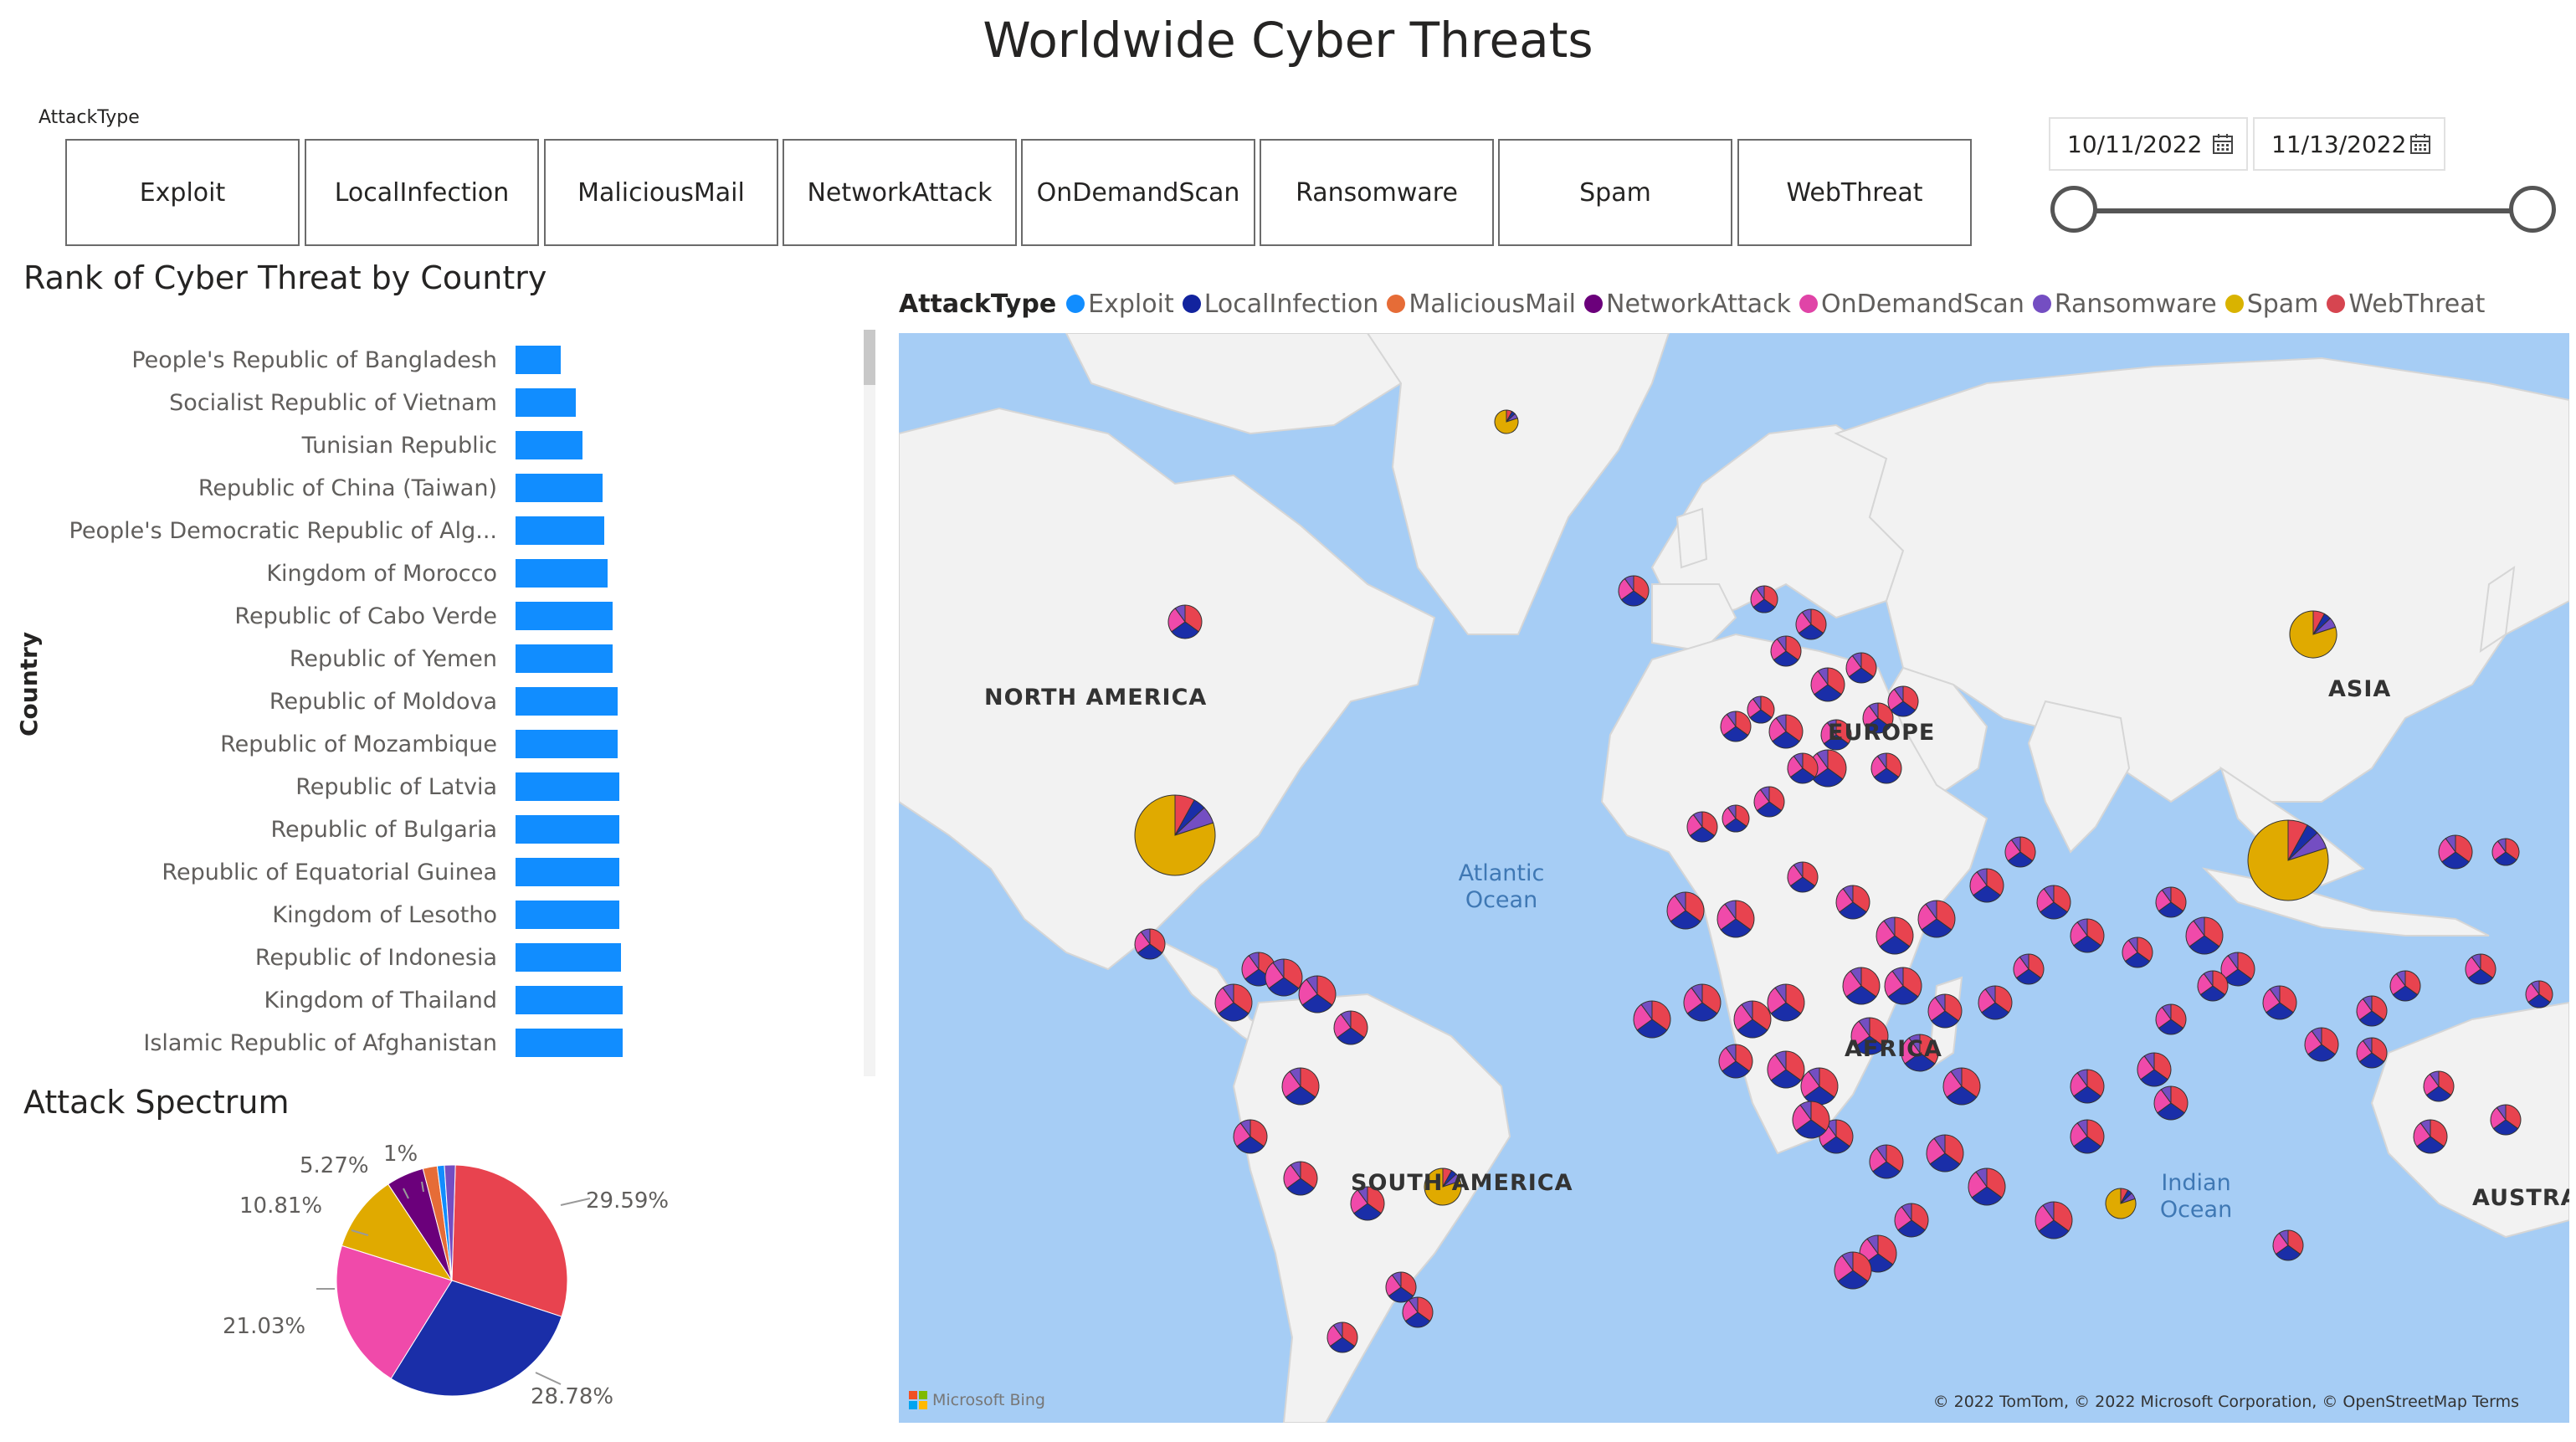 The width and height of the screenshot is (2576, 1442). Describe the element at coordinates (1854, 192) in the screenshot. I see `slicer-button-webthreat: WebThreat` at that location.